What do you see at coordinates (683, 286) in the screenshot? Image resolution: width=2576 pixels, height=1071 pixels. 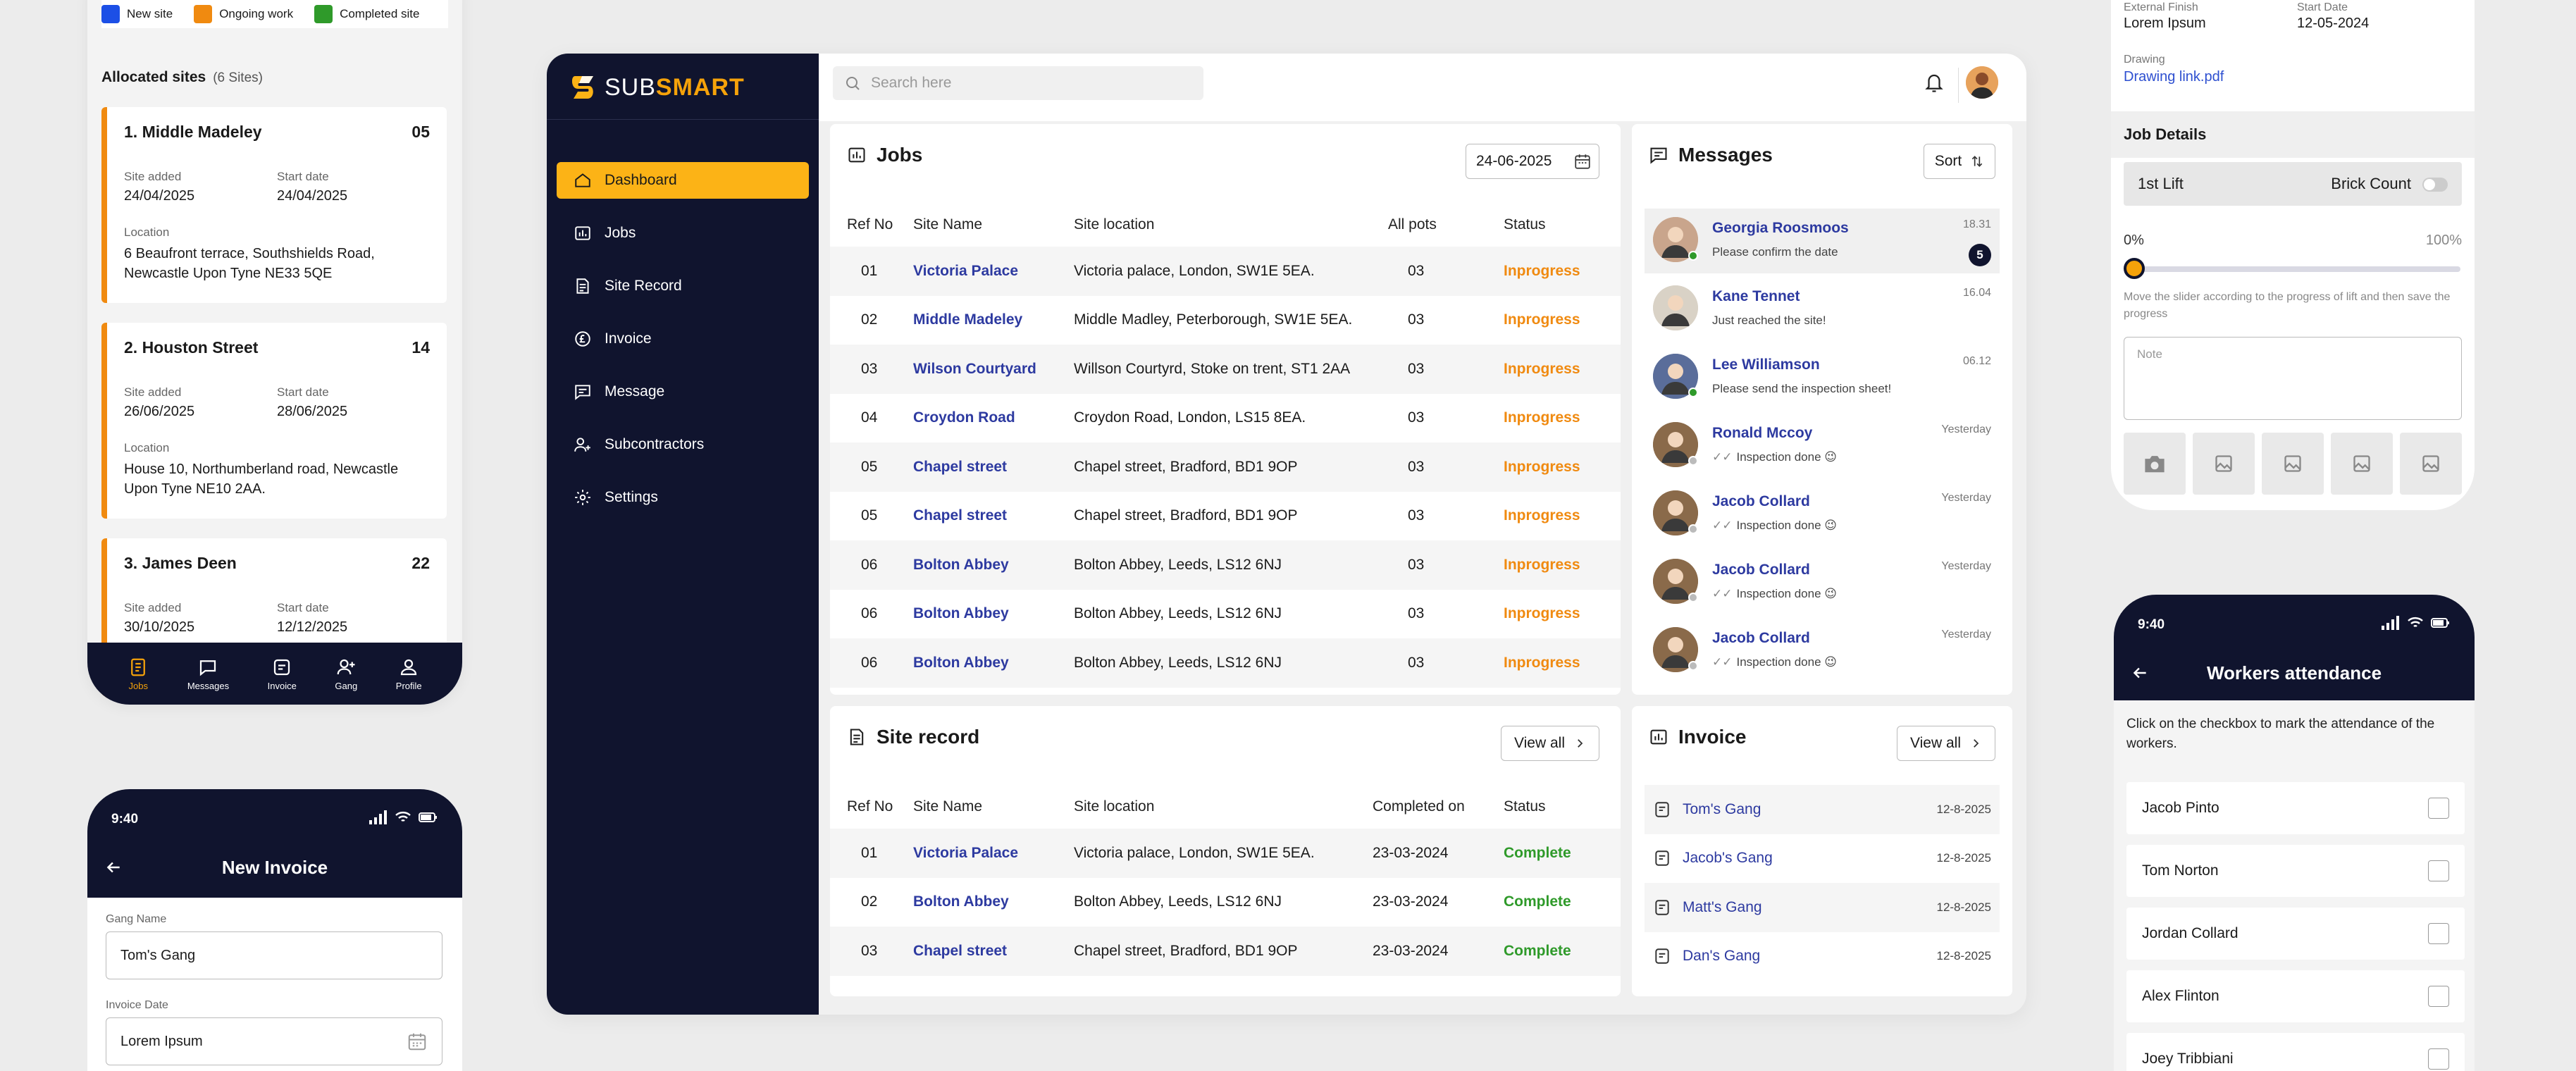 I see `sidebar-item-site-record: Site Record` at bounding box center [683, 286].